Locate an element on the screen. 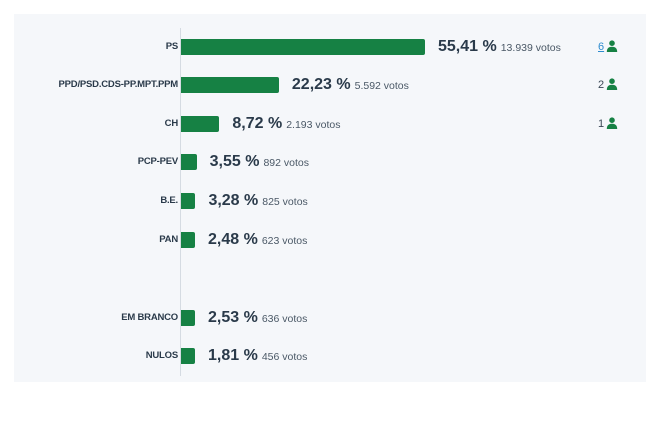 This screenshot has width=660, height=427. percent-label: 22,23 % is located at coordinates (321, 84).